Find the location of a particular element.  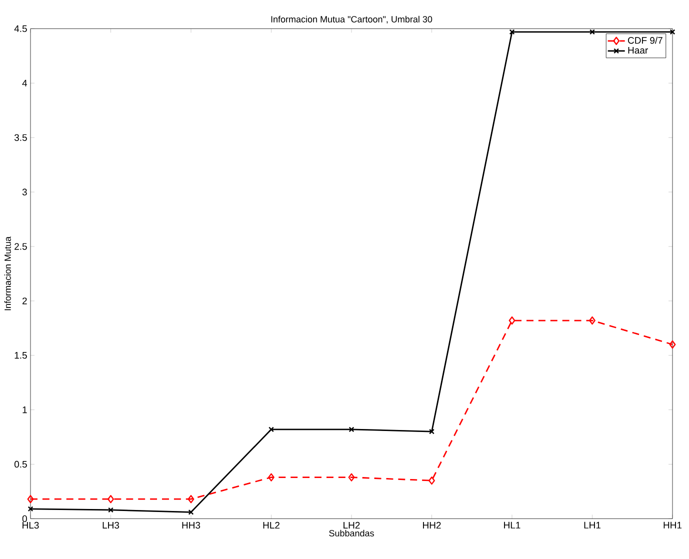

y-tick-label: 4 is located at coordinates (25, 83).